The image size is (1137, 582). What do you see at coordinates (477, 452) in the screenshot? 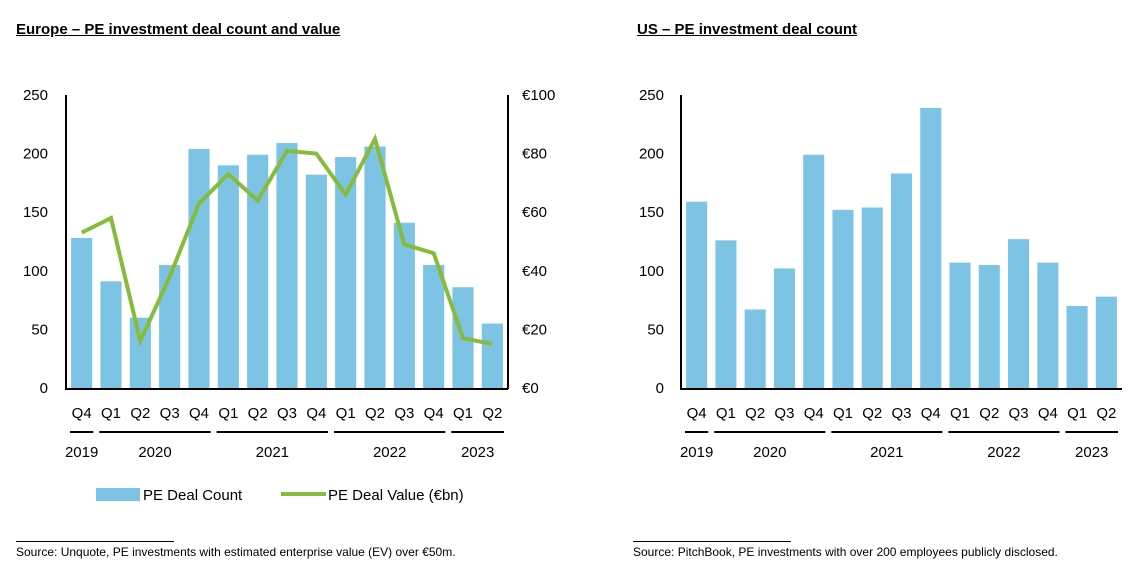
I see `europe-year-label: 2023` at bounding box center [477, 452].